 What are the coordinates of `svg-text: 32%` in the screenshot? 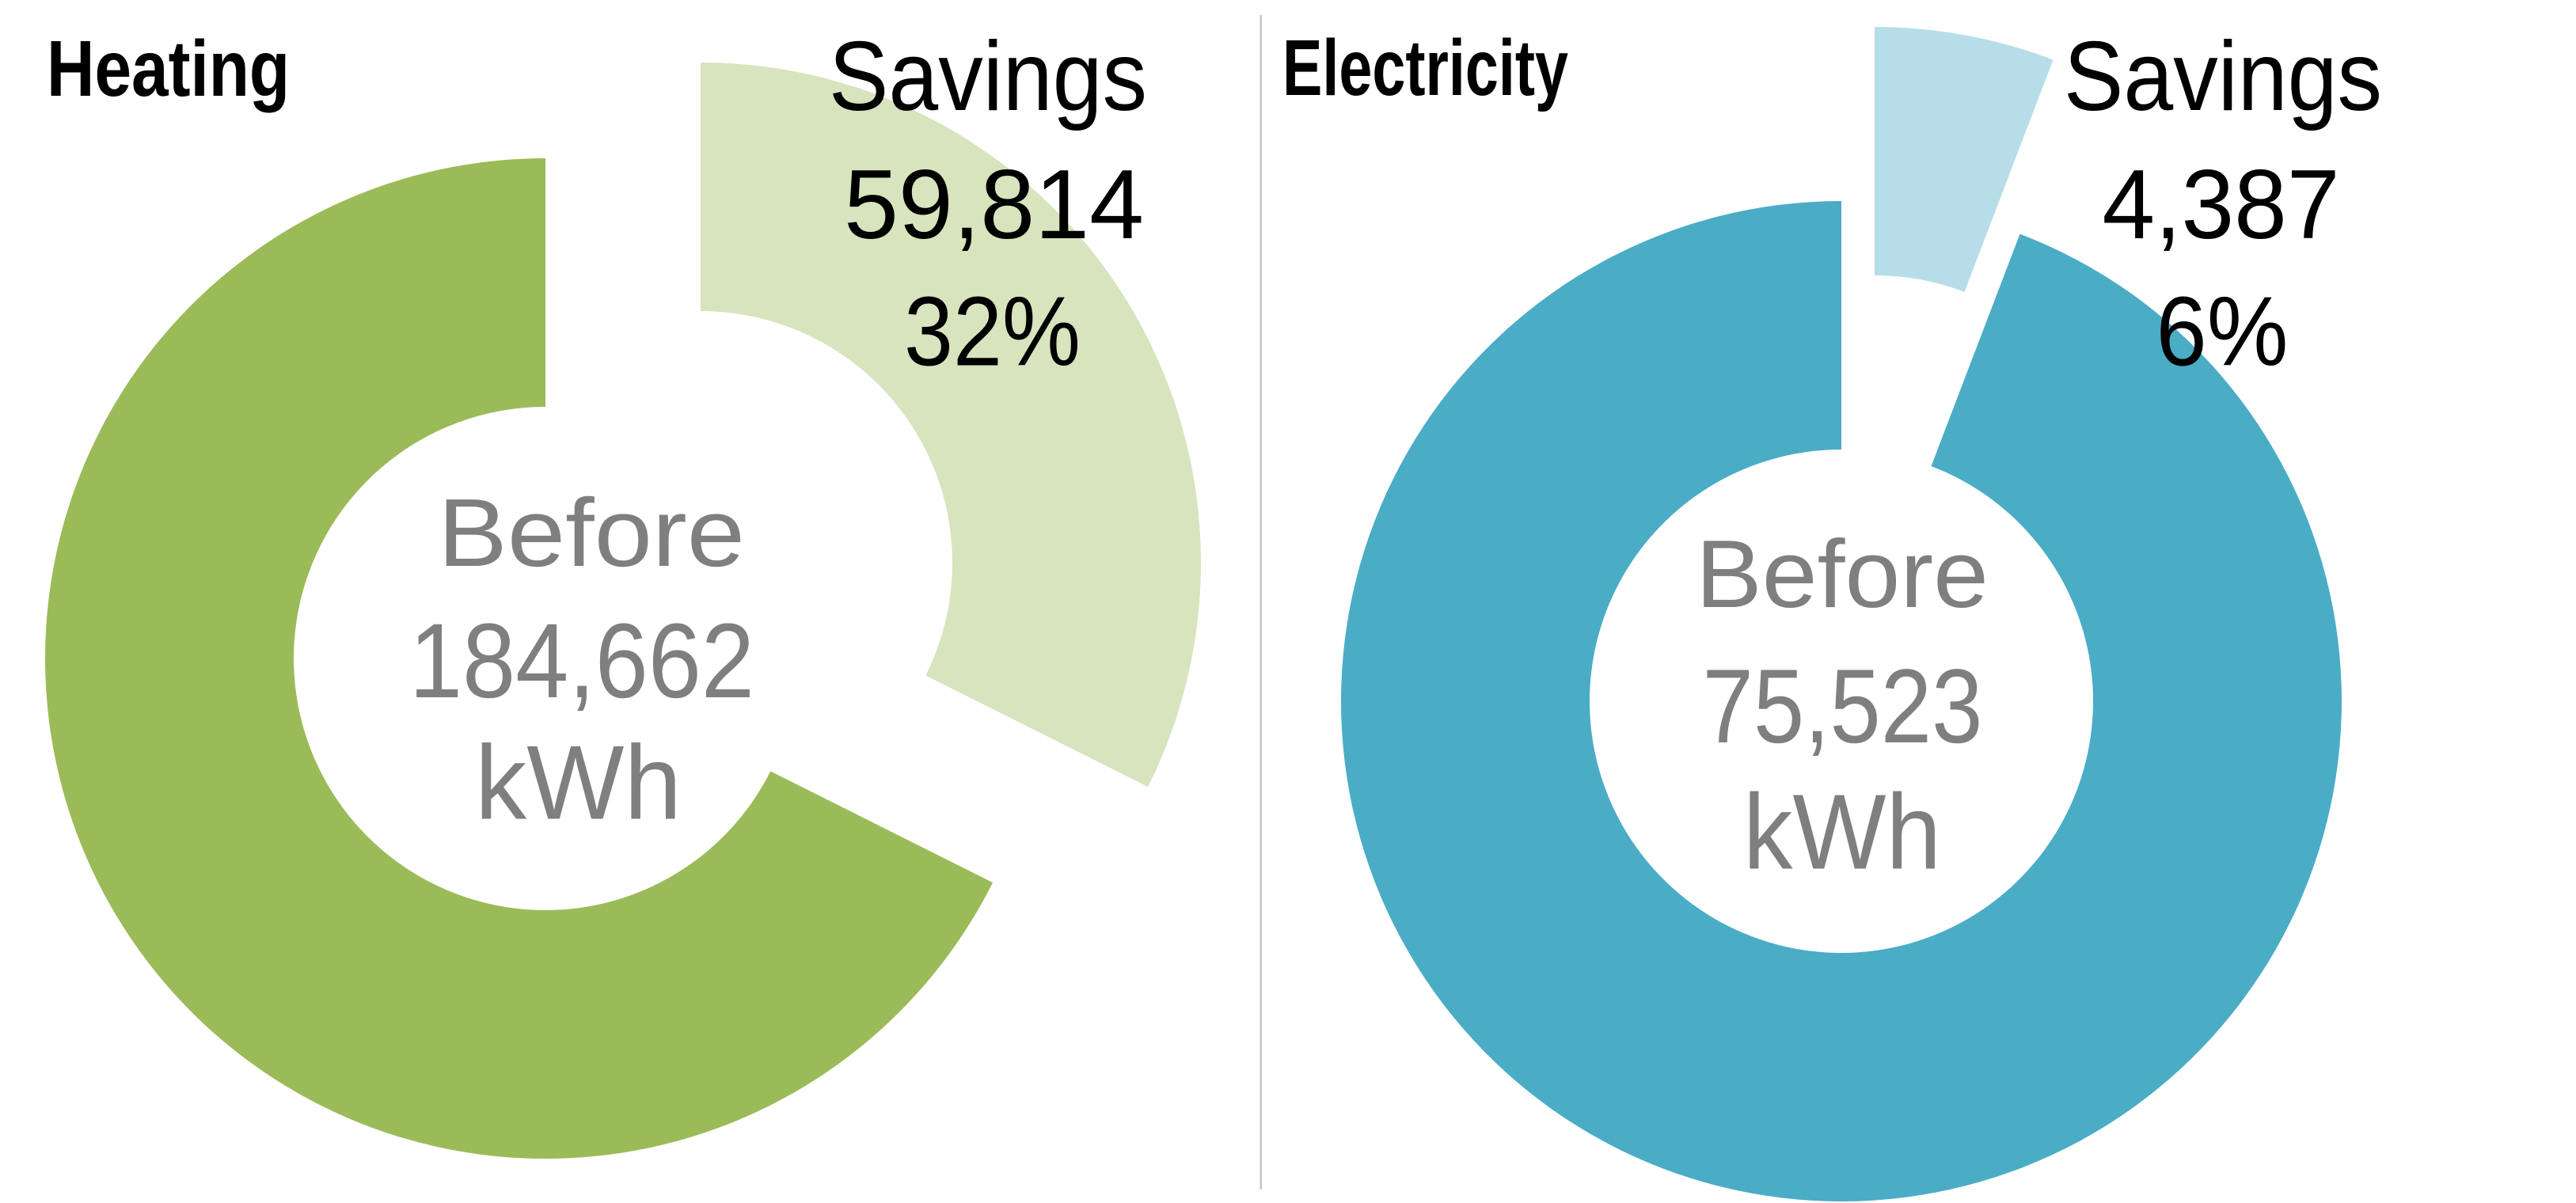 It's located at (992, 333).